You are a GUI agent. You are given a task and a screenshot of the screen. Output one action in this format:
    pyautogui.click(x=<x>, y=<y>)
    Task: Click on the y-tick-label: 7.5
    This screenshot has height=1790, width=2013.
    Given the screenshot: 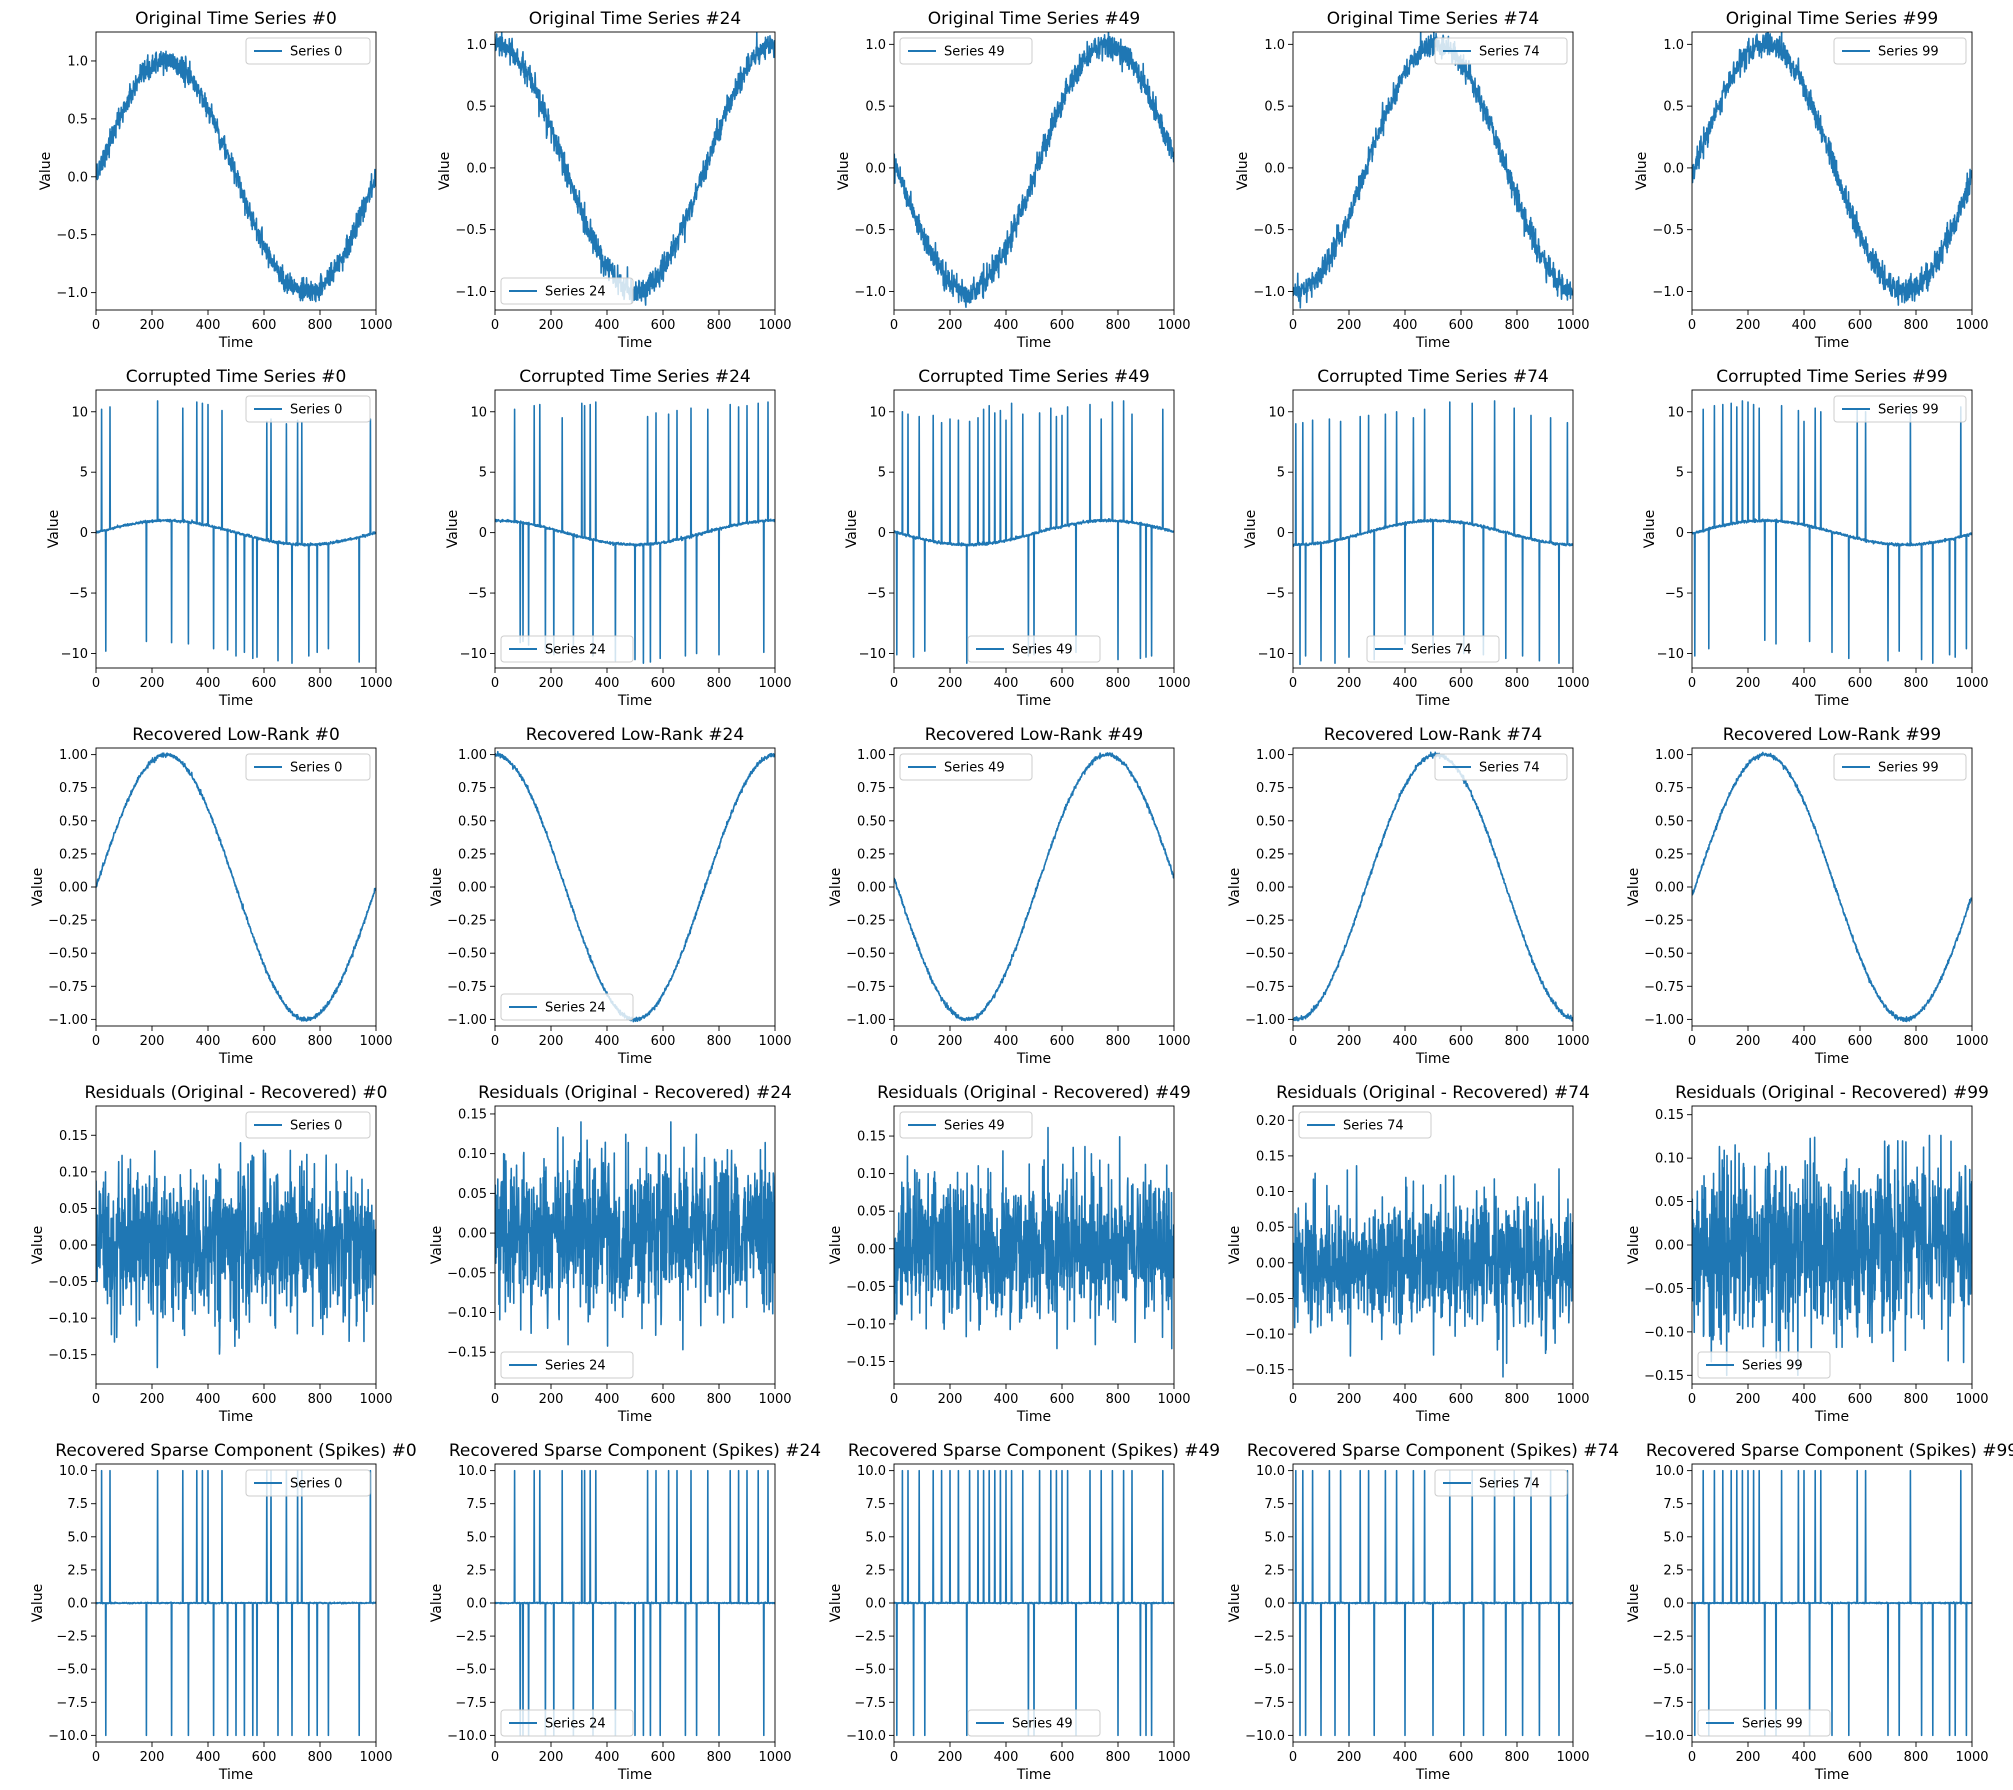 What is the action you would take?
    pyautogui.click(x=1274, y=1504)
    